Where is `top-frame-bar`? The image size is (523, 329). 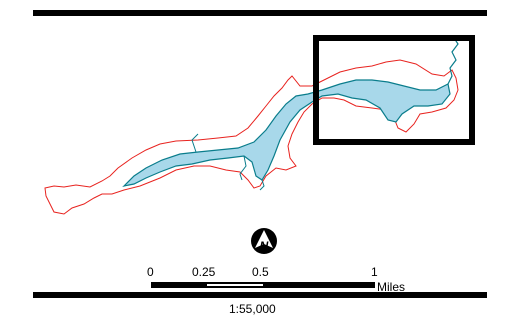 top-frame-bar is located at coordinates (260, 13).